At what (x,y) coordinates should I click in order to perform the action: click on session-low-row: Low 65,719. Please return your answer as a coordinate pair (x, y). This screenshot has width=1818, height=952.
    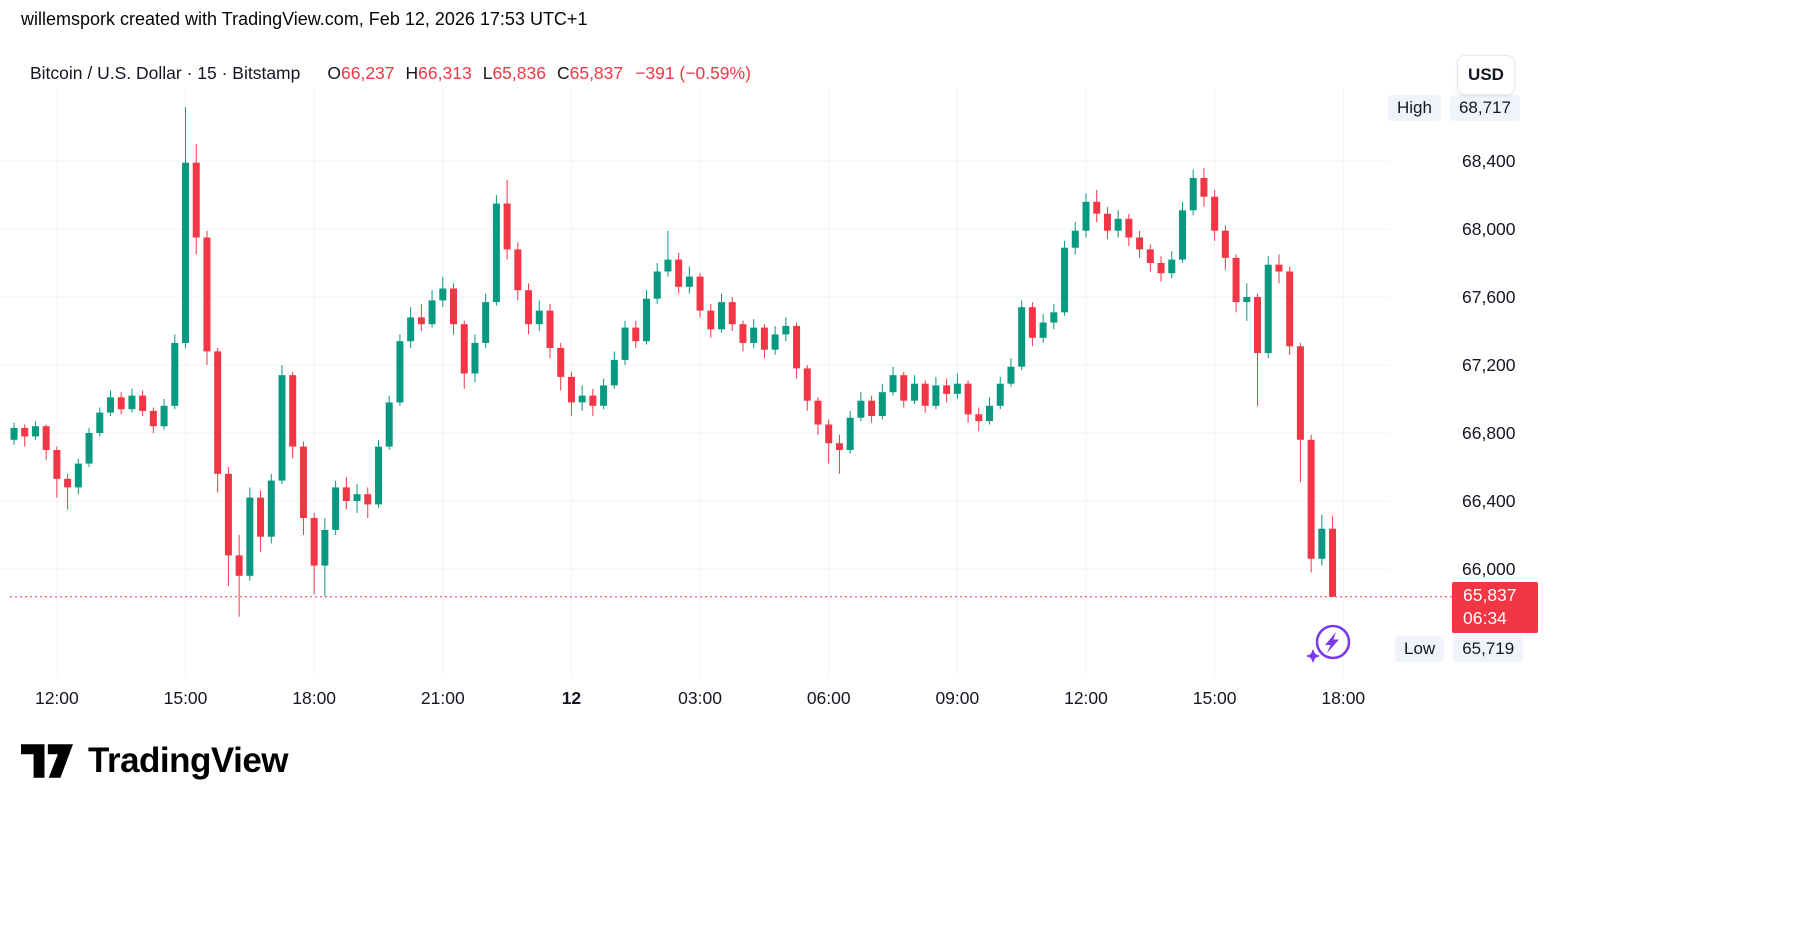
    Looking at the image, I should click on (1459, 649).